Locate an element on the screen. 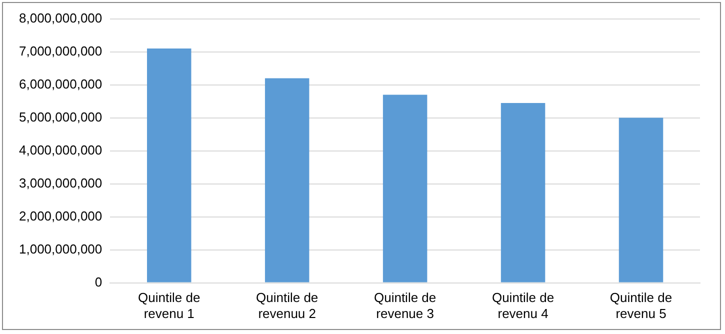 Image resolution: width=725 pixels, height=334 pixels. x-tick-label: Quintile de revenu 4 is located at coordinates (523, 305).